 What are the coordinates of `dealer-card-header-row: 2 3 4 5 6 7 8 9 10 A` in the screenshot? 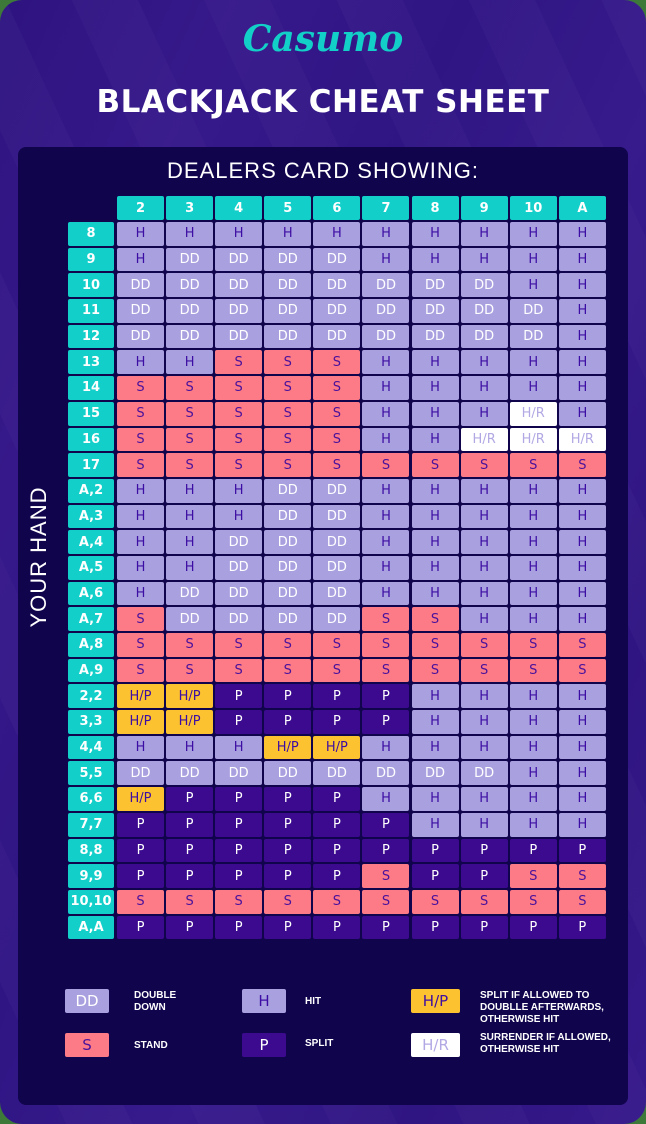 It's located at (362, 208).